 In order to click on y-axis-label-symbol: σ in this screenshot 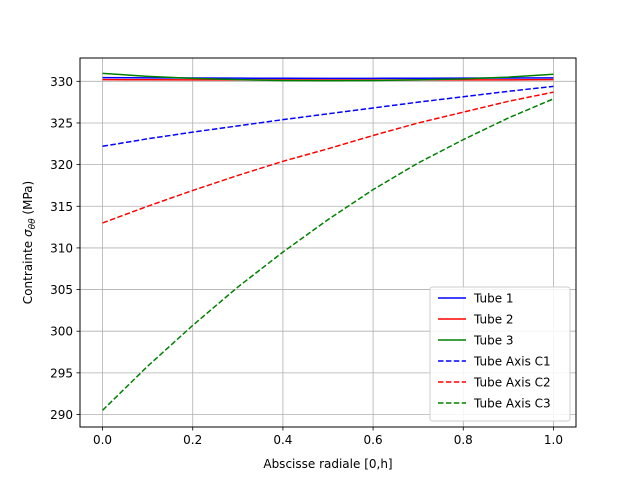, I will do `click(28, 233)`.